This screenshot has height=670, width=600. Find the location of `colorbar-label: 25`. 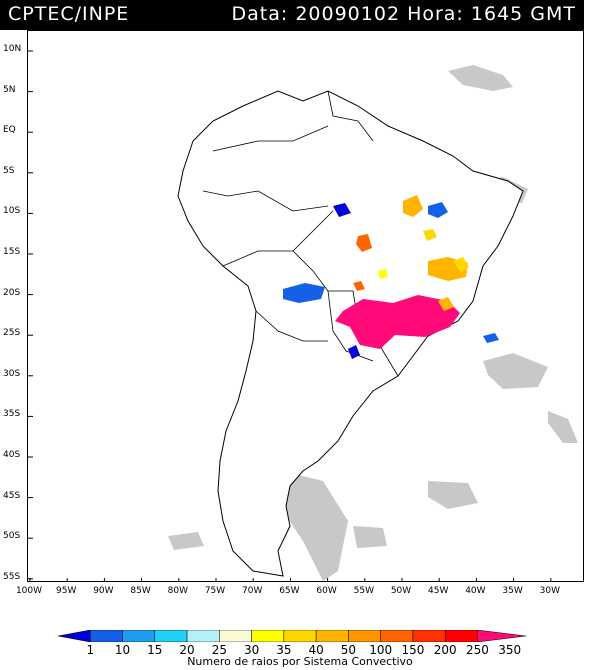

colorbar-label: 25 is located at coordinates (219, 650).